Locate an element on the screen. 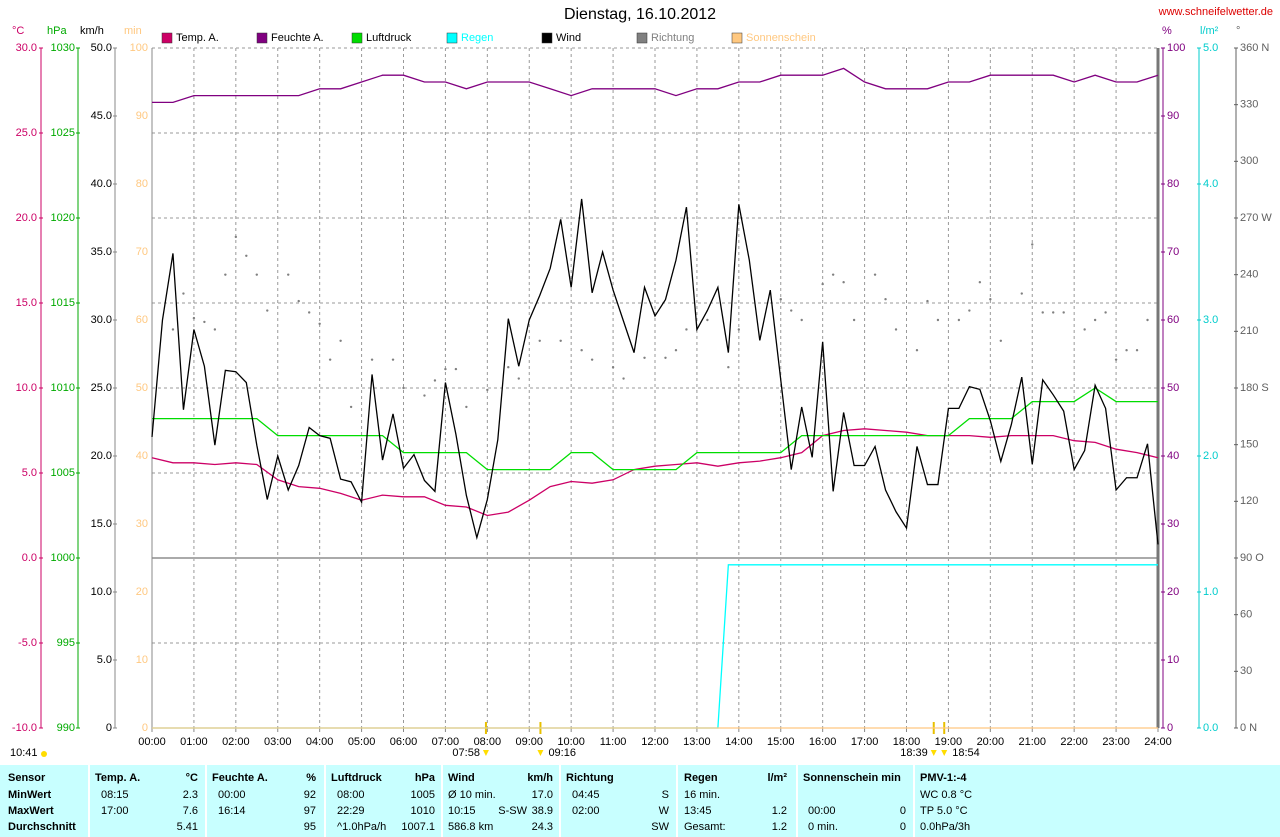 Image resolution: width=1280 pixels, height=837 pixels. table-cell: 0 min. is located at coordinates (823, 827).